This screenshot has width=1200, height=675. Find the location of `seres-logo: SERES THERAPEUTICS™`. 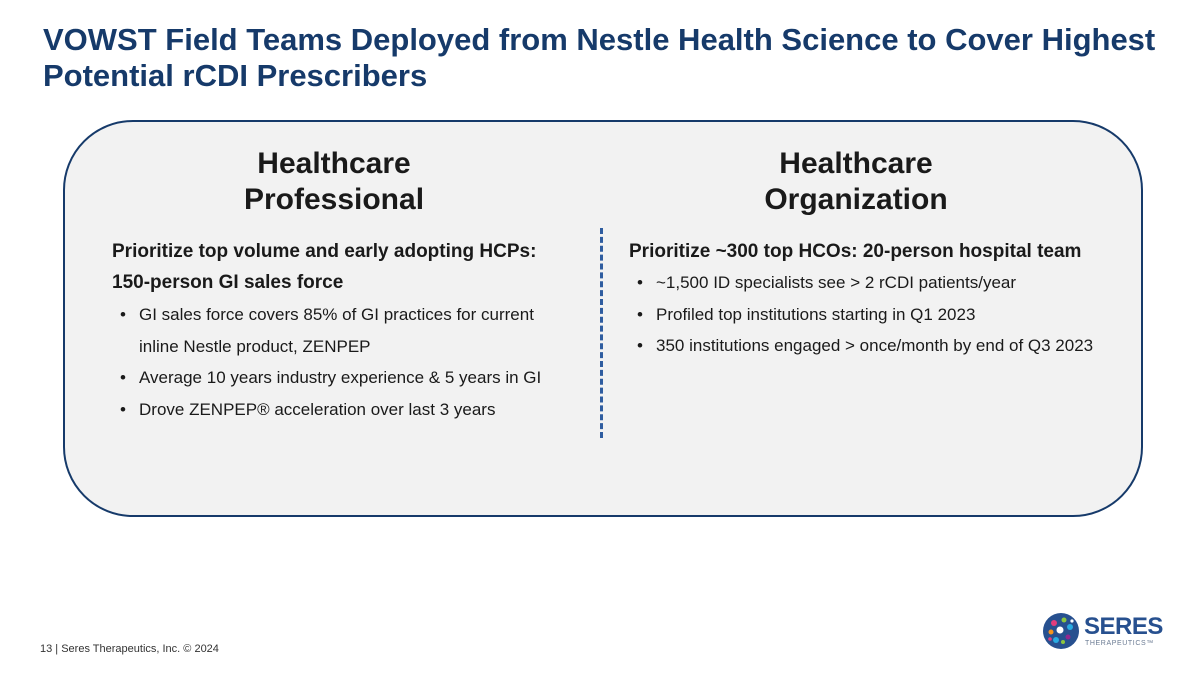

seres-logo: SERES THERAPEUTICS™ is located at coordinates (1102, 632).